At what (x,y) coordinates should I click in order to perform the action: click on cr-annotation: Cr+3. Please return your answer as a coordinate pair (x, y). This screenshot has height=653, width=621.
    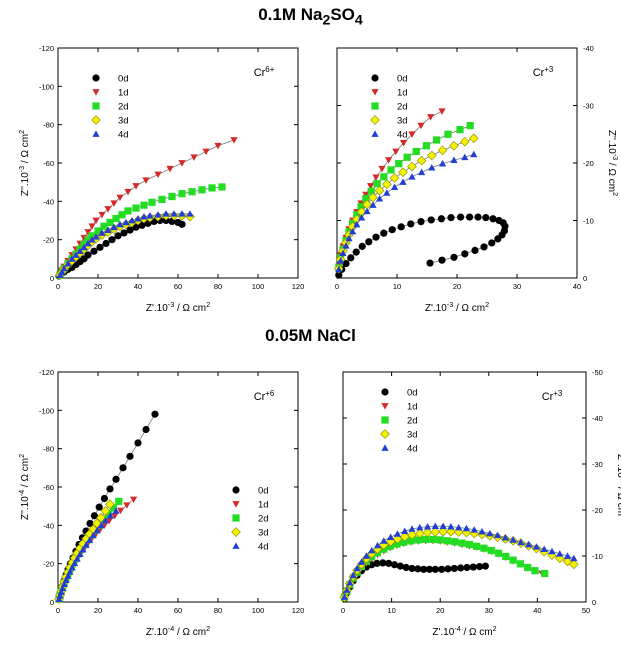
    Looking at the image, I should click on (543, 72).